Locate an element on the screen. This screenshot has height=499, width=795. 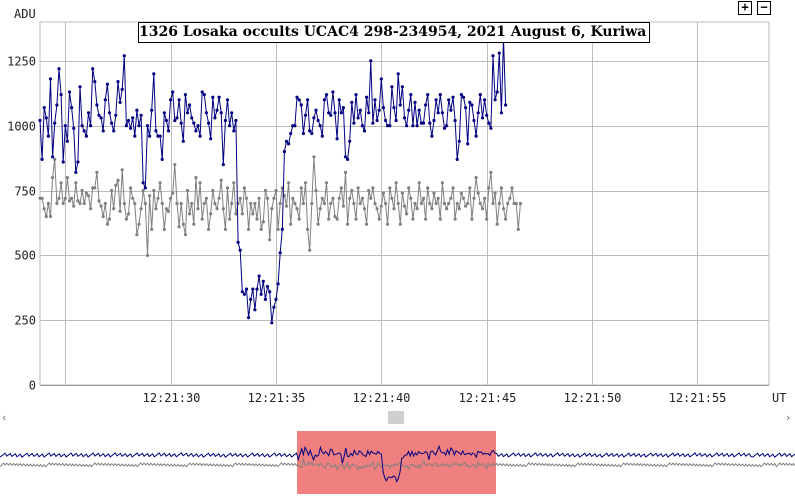
navigator-scrollbar: ‹ › is located at coordinates (397, 417).